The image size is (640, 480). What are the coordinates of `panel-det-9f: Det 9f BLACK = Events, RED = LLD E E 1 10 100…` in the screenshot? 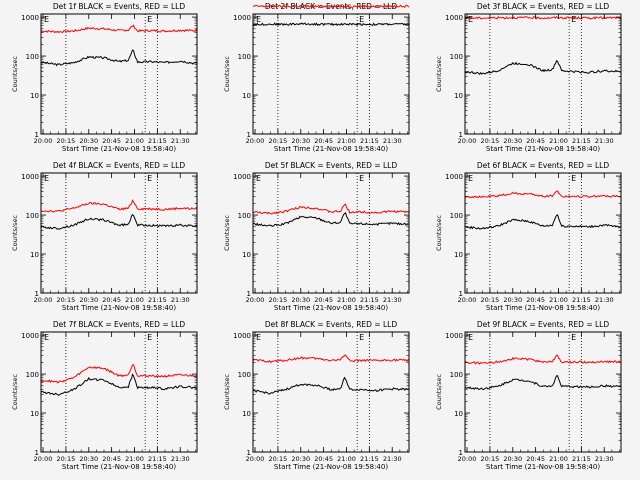 It's located at (528, 395).